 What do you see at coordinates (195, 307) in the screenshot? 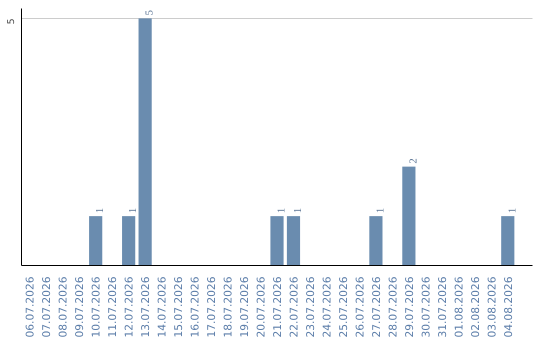
I see `x-tick-label: 16.07.2026` at bounding box center [195, 307].